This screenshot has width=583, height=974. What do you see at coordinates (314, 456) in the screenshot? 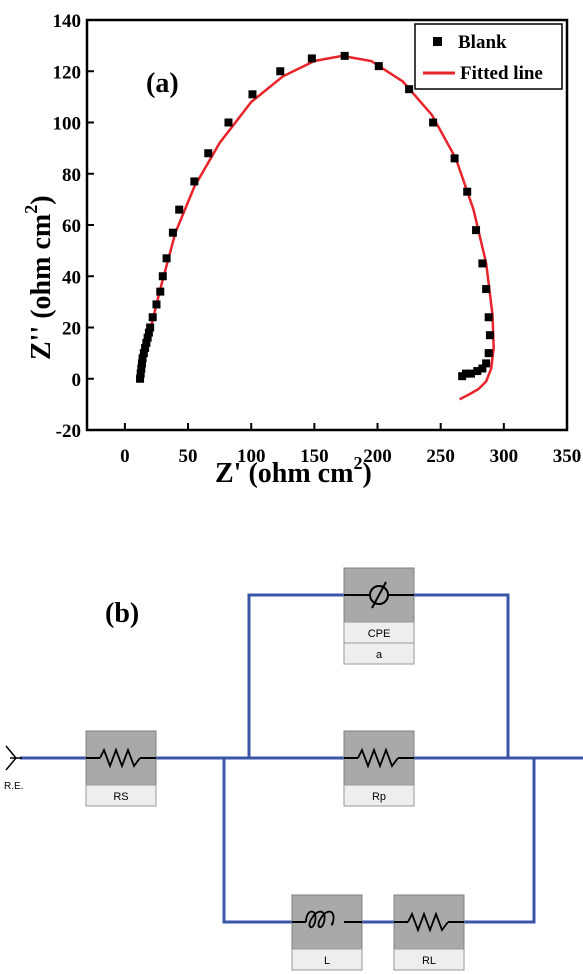
I see `x-tick-label: 150` at bounding box center [314, 456].